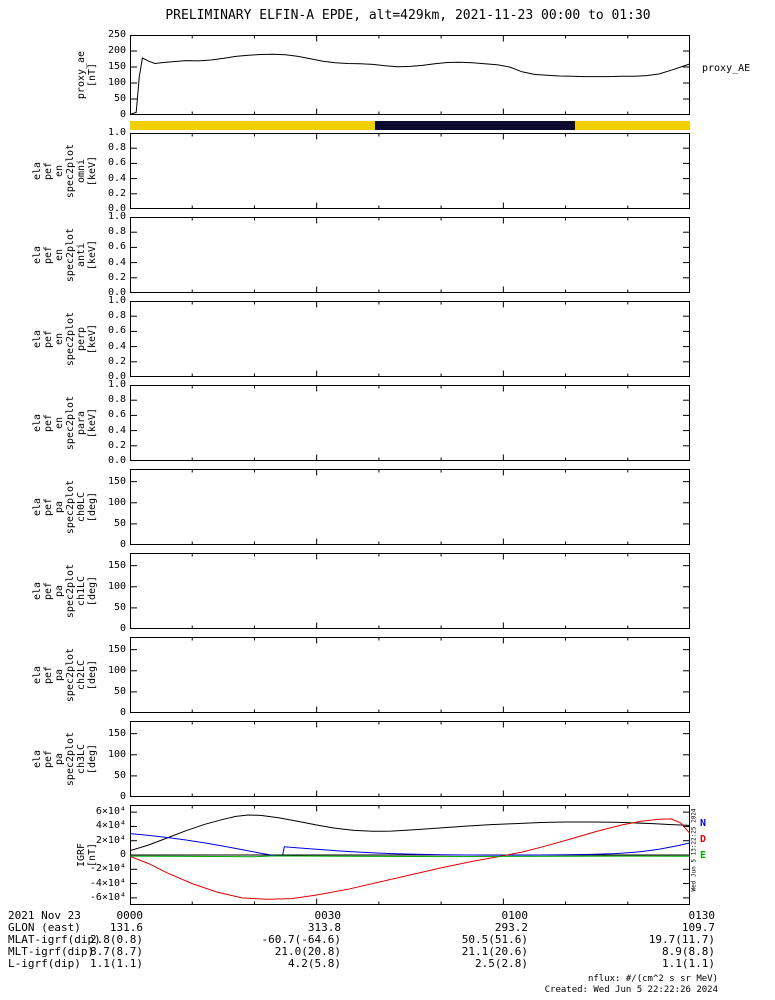 This screenshot has width=775, height=1000. I want to click on y-tick-label: -2×10⁴, so click(107, 869).